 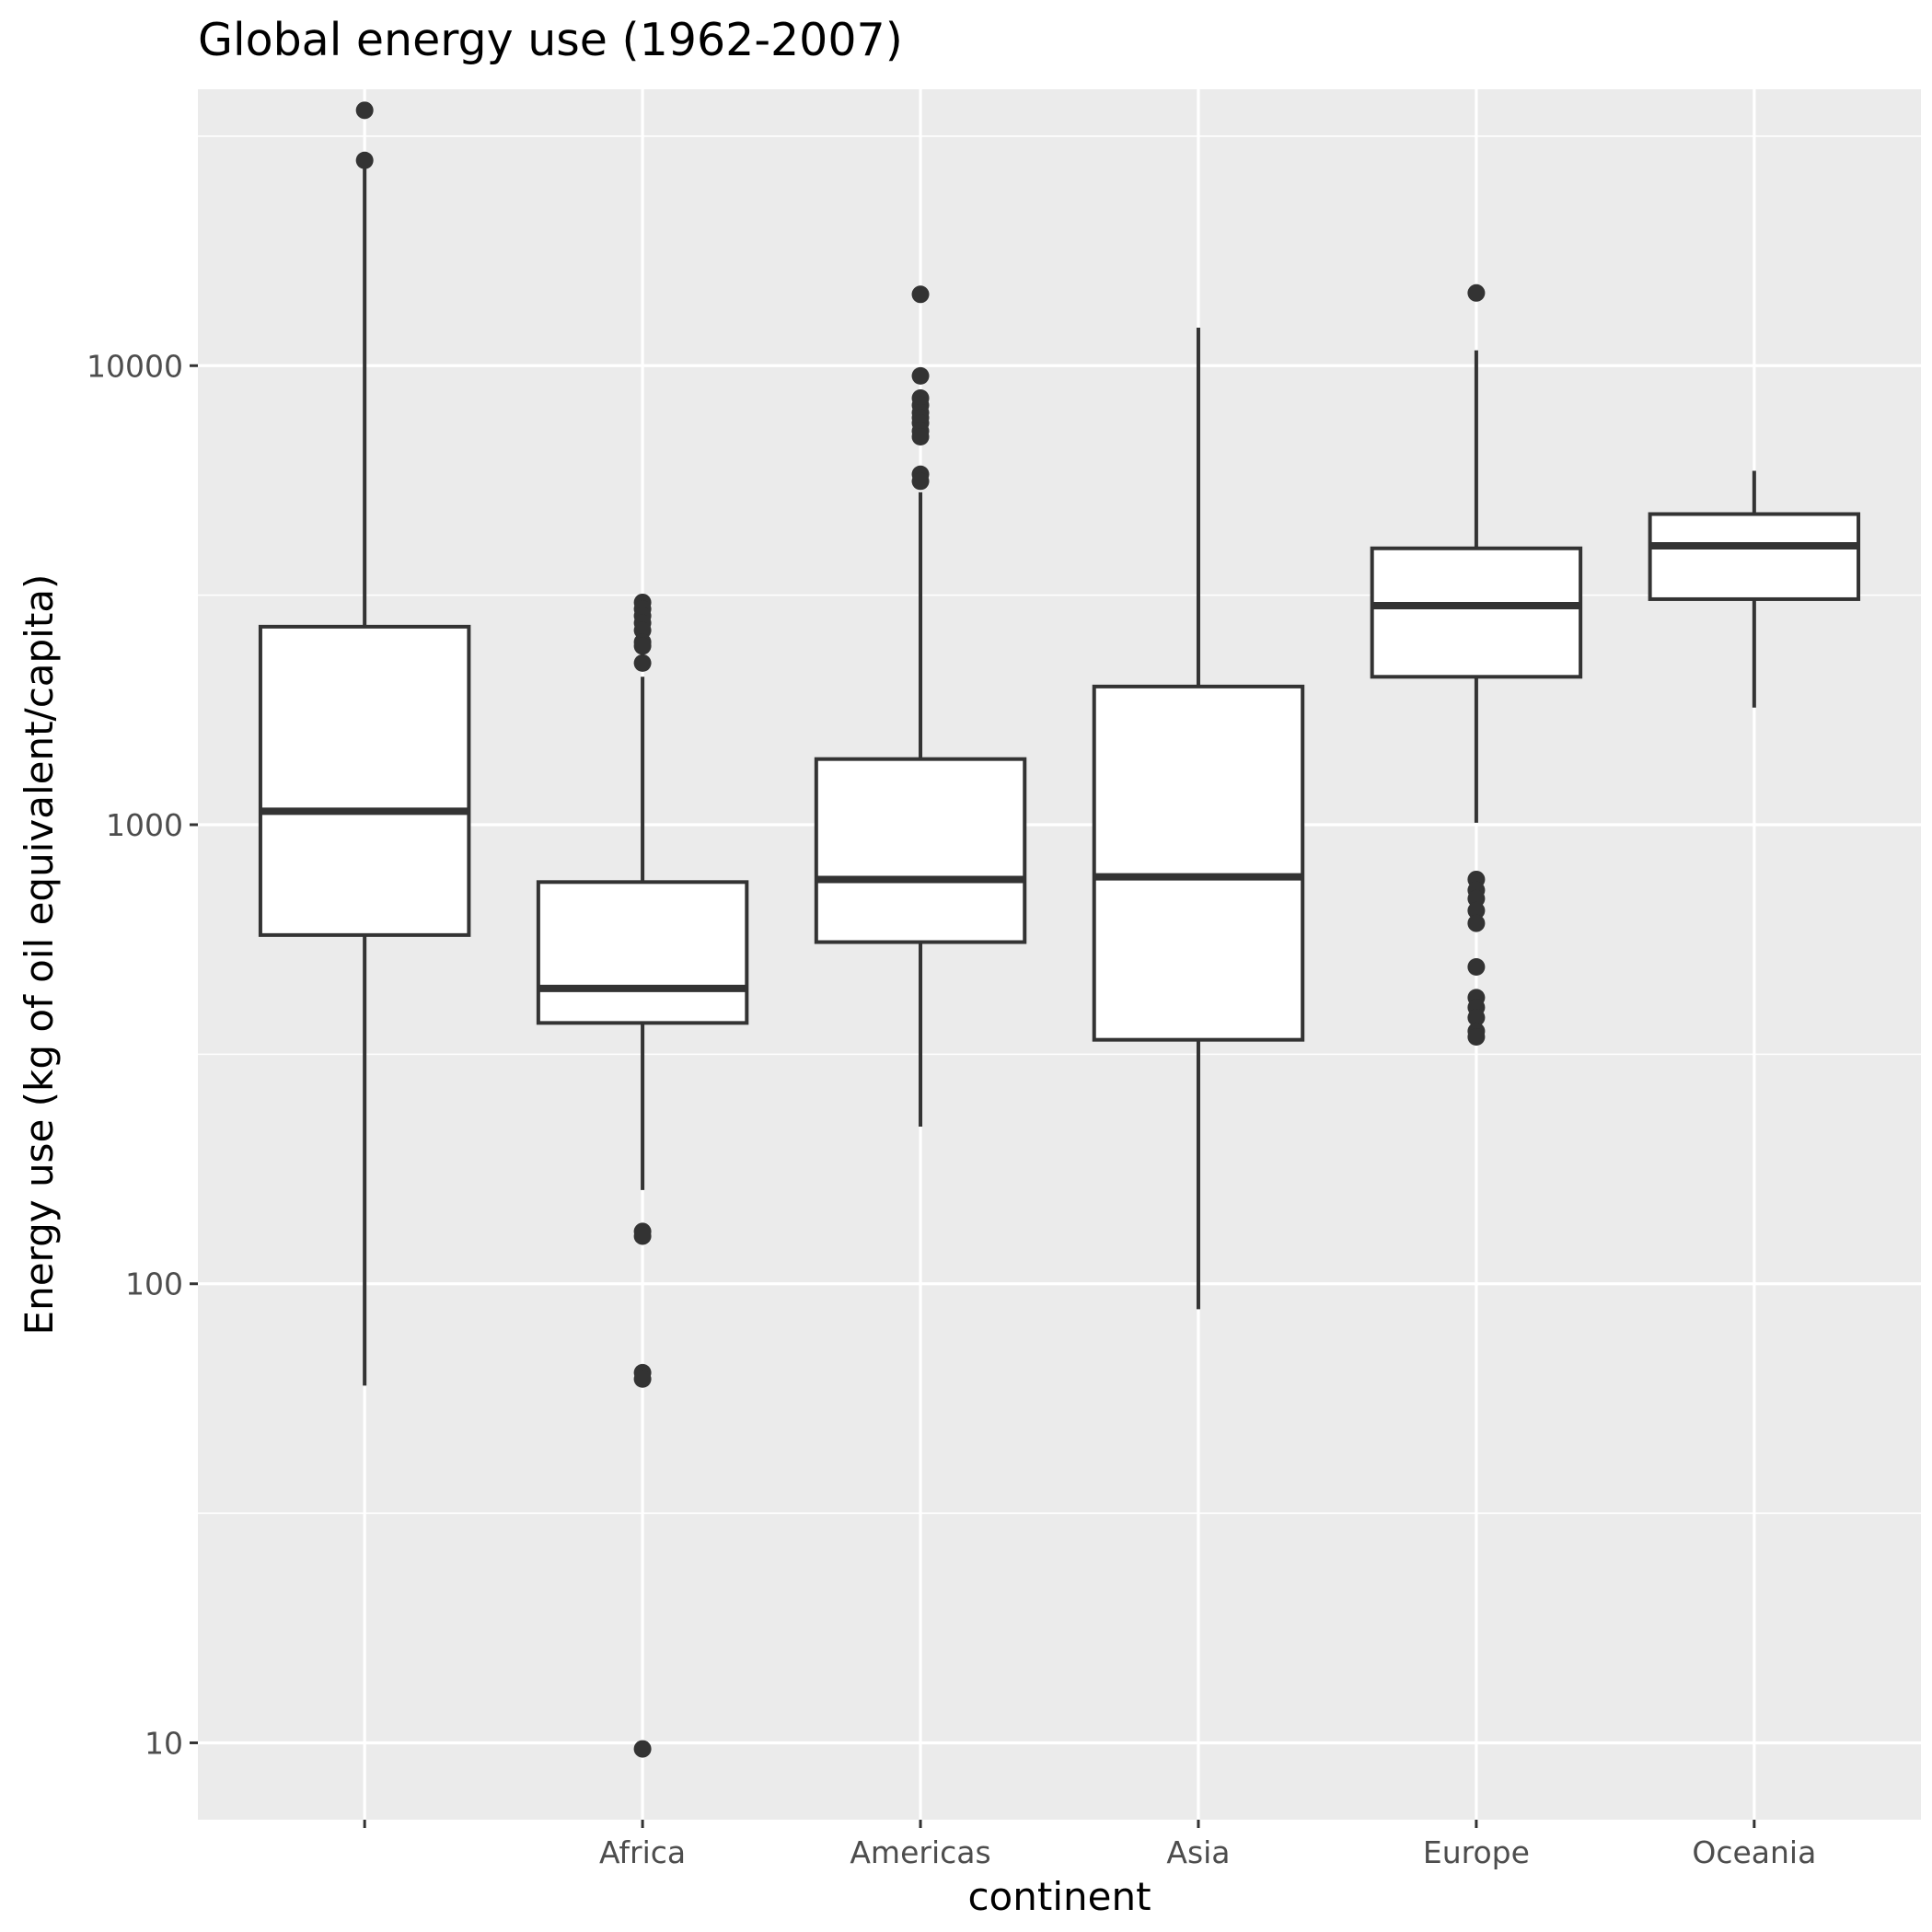 What do you see at coordinates (1090, 1845) in the screenshot?
I see `x-axis: Africa Americas Asia Europe Oceania` at bounding box center [1090, 1845].